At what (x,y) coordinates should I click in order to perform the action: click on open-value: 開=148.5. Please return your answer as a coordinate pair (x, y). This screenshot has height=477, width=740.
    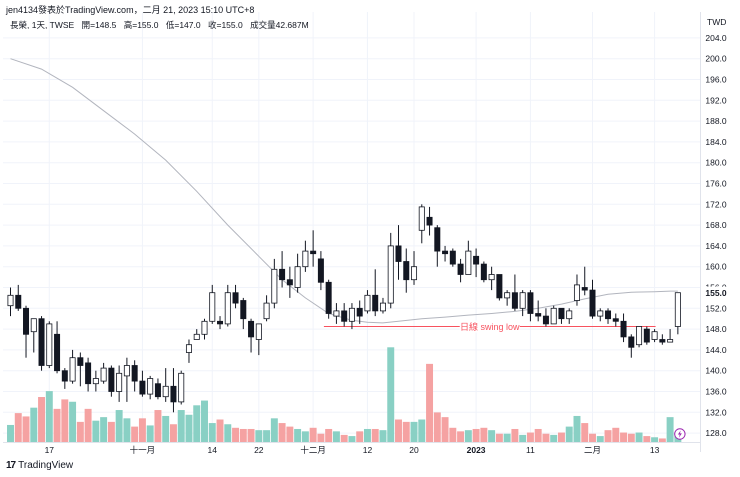
    Looking at the image, I should click on (99, 25).